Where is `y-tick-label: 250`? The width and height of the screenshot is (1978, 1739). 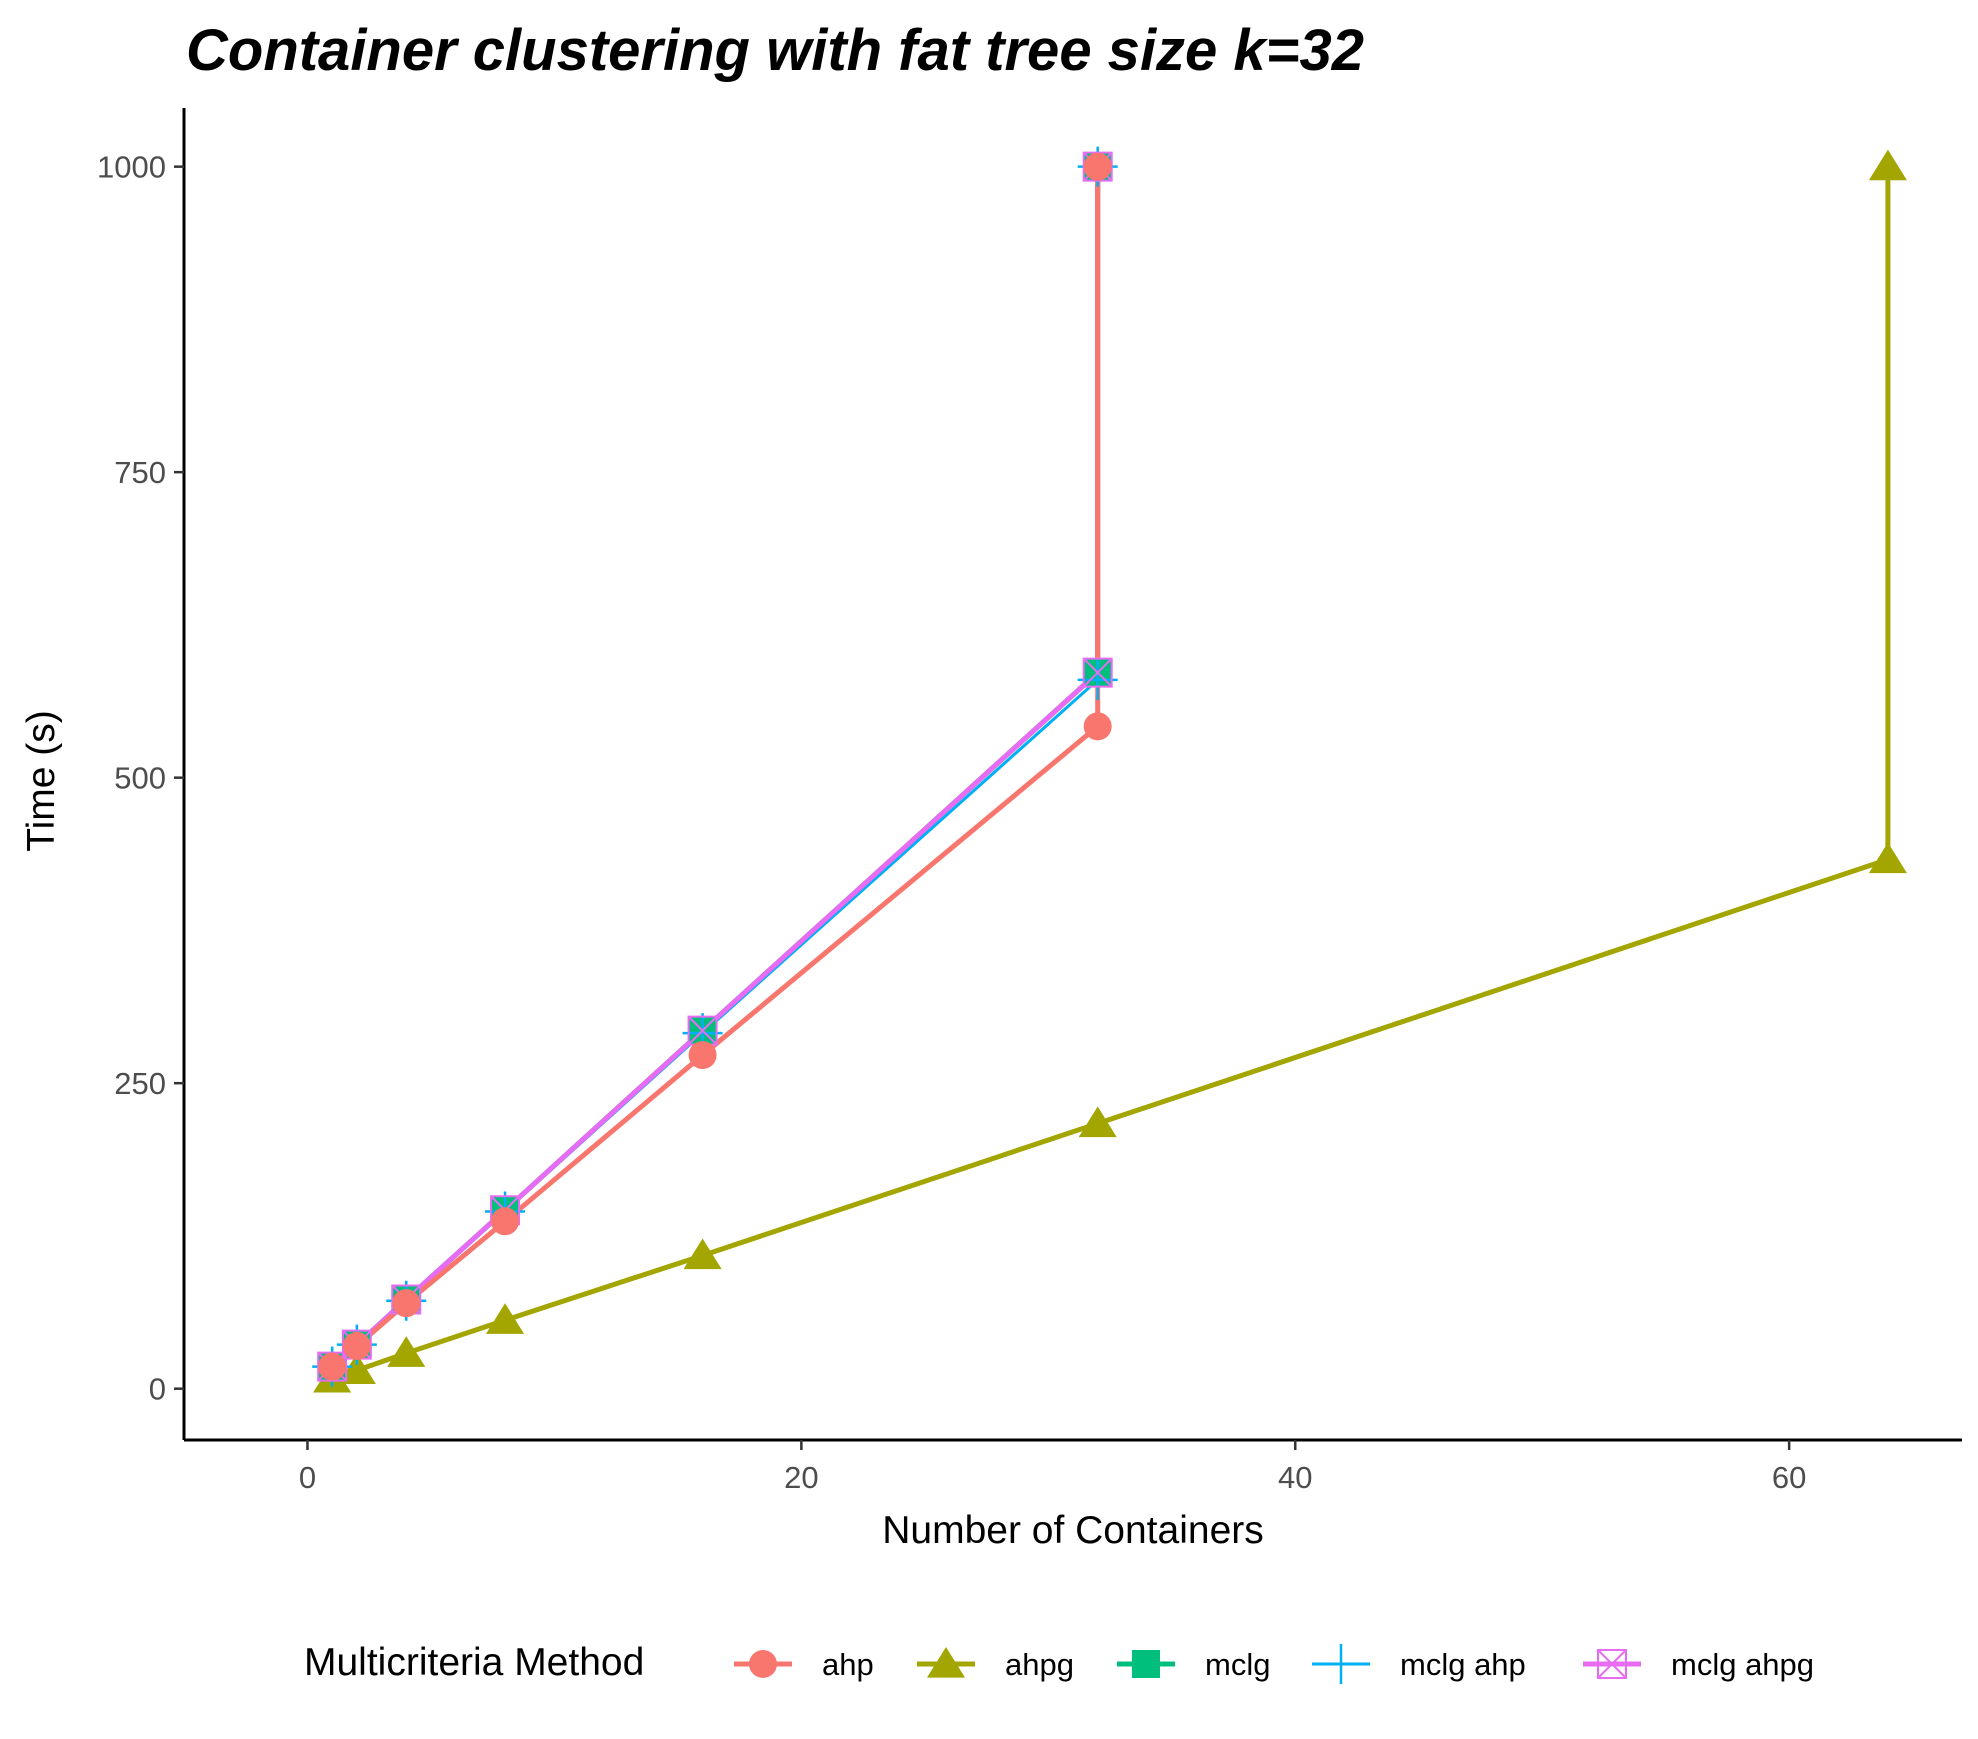 y-tick-label: 250 is located at coordinates (140, 1083).